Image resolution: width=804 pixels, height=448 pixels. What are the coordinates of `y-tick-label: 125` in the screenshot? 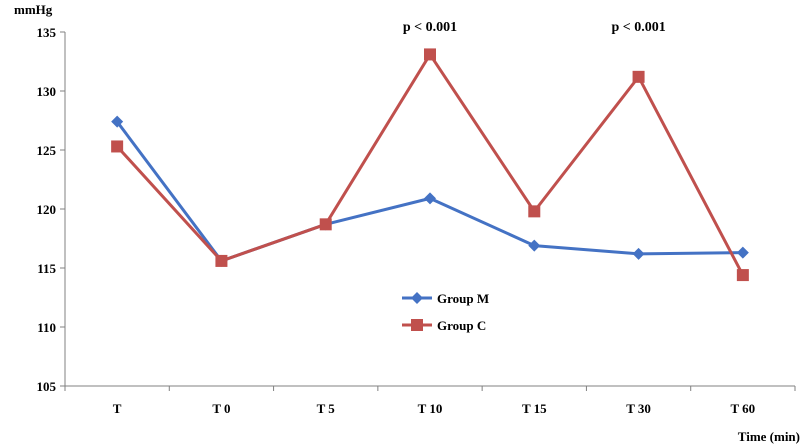 It's located at (47, 150).